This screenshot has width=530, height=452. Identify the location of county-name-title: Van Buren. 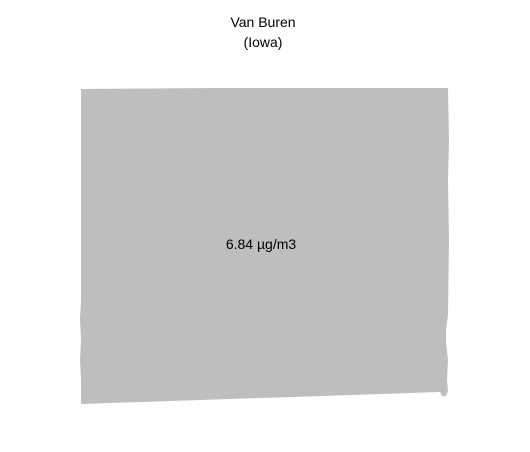
(263, 22).